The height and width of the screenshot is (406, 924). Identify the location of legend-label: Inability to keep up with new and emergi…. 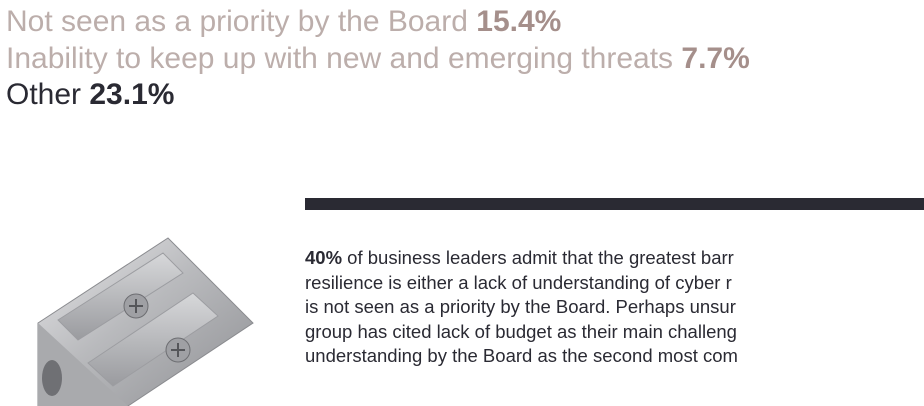
(340, 58).